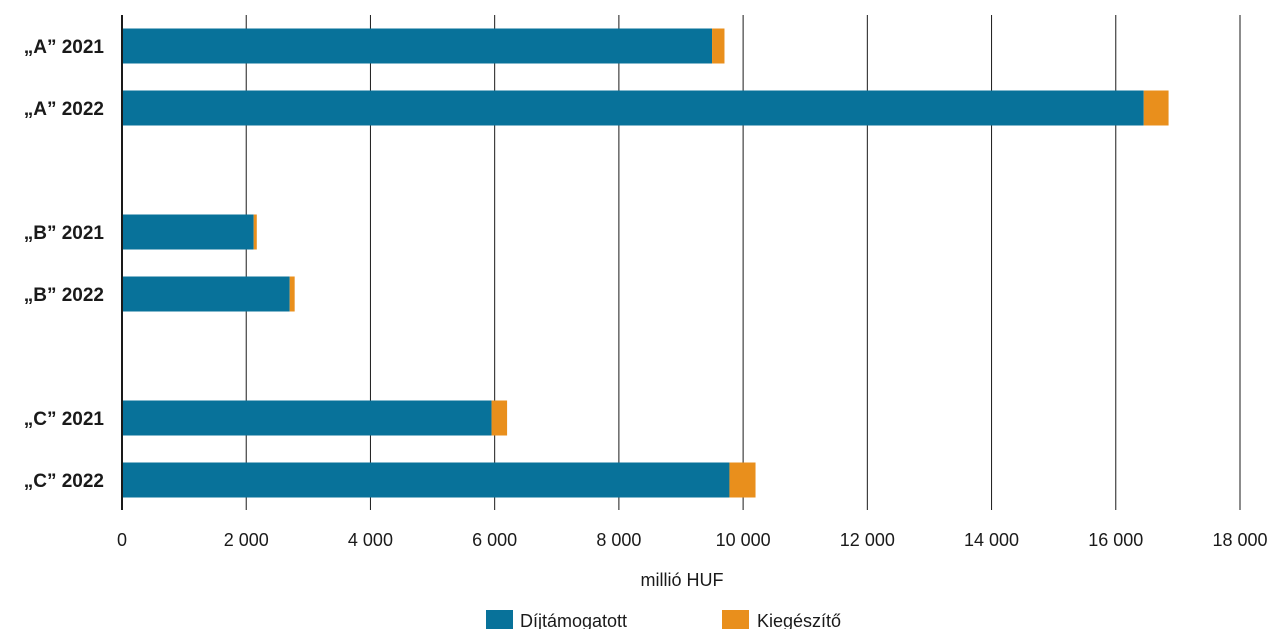 This screenshot has height=629, width=1272. Describe the element at coordinates (573, 620) in the screenshot. I see `legend-label-dijtamogatott: Díjtámogatott` at that location.